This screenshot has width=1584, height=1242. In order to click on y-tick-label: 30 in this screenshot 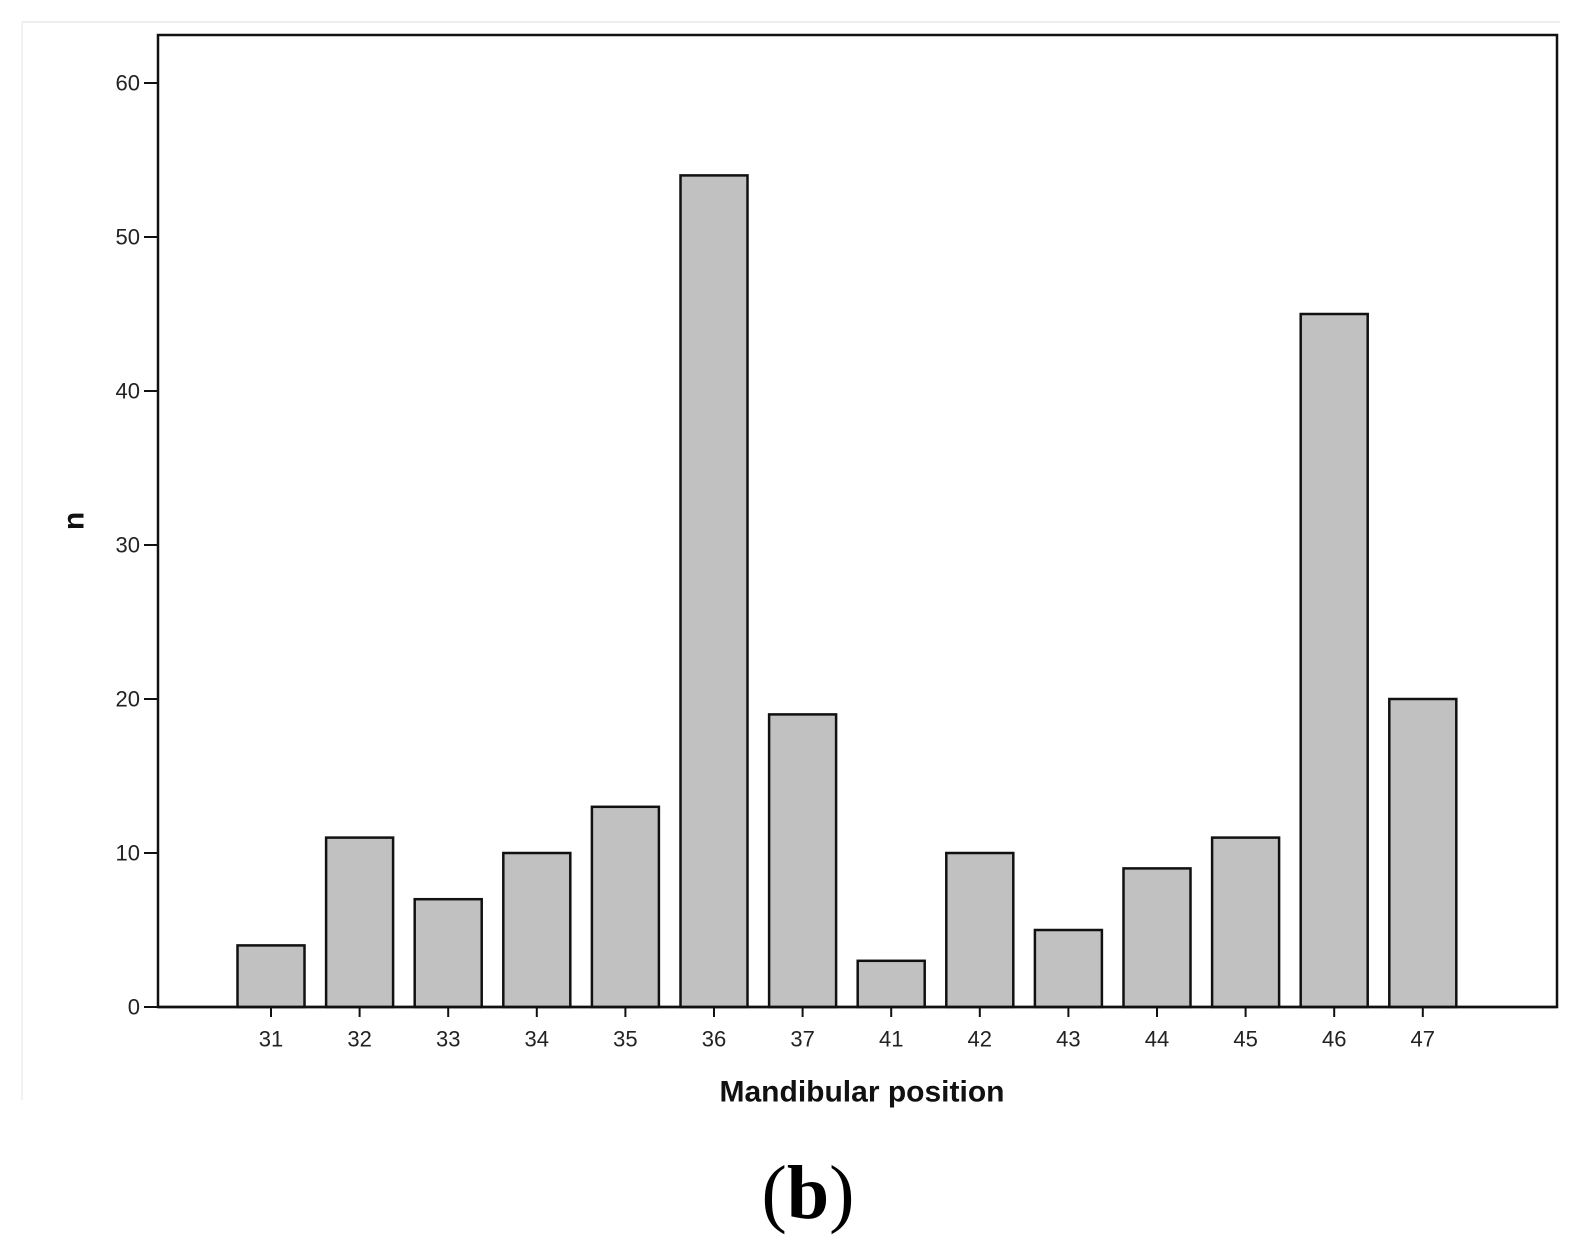, I will do `click(128, 545)`.